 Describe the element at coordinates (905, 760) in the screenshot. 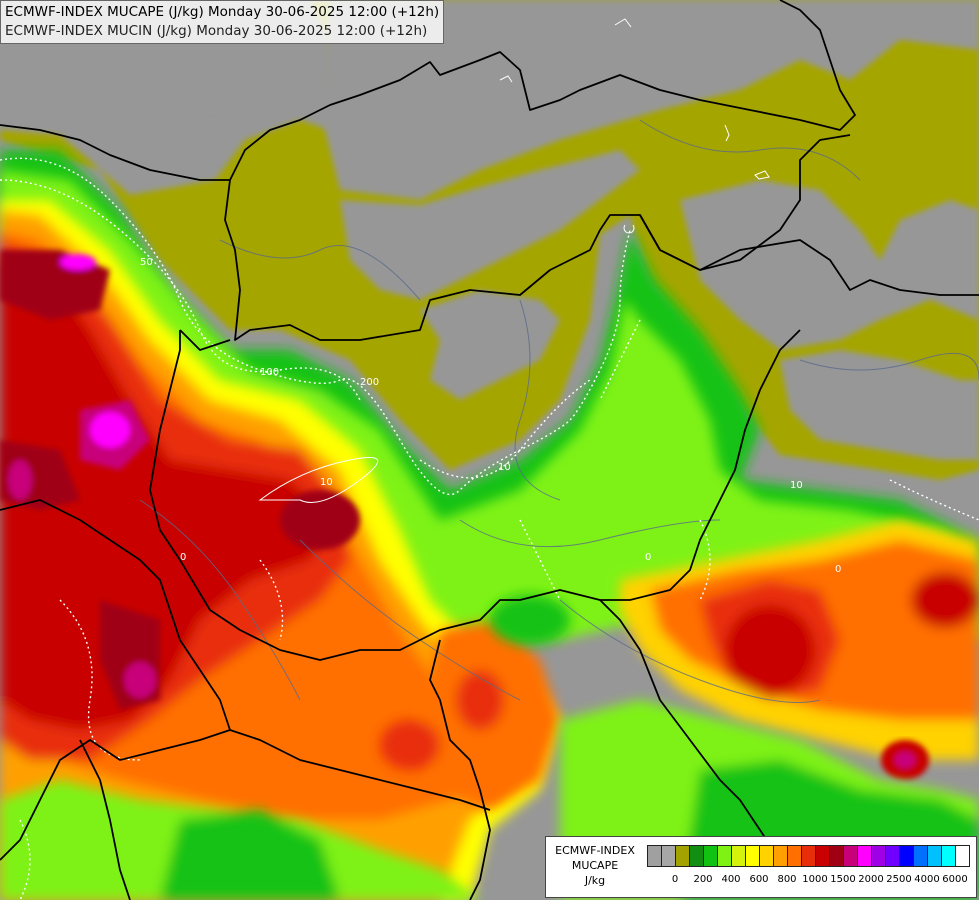

I see `east-spot` at that location.